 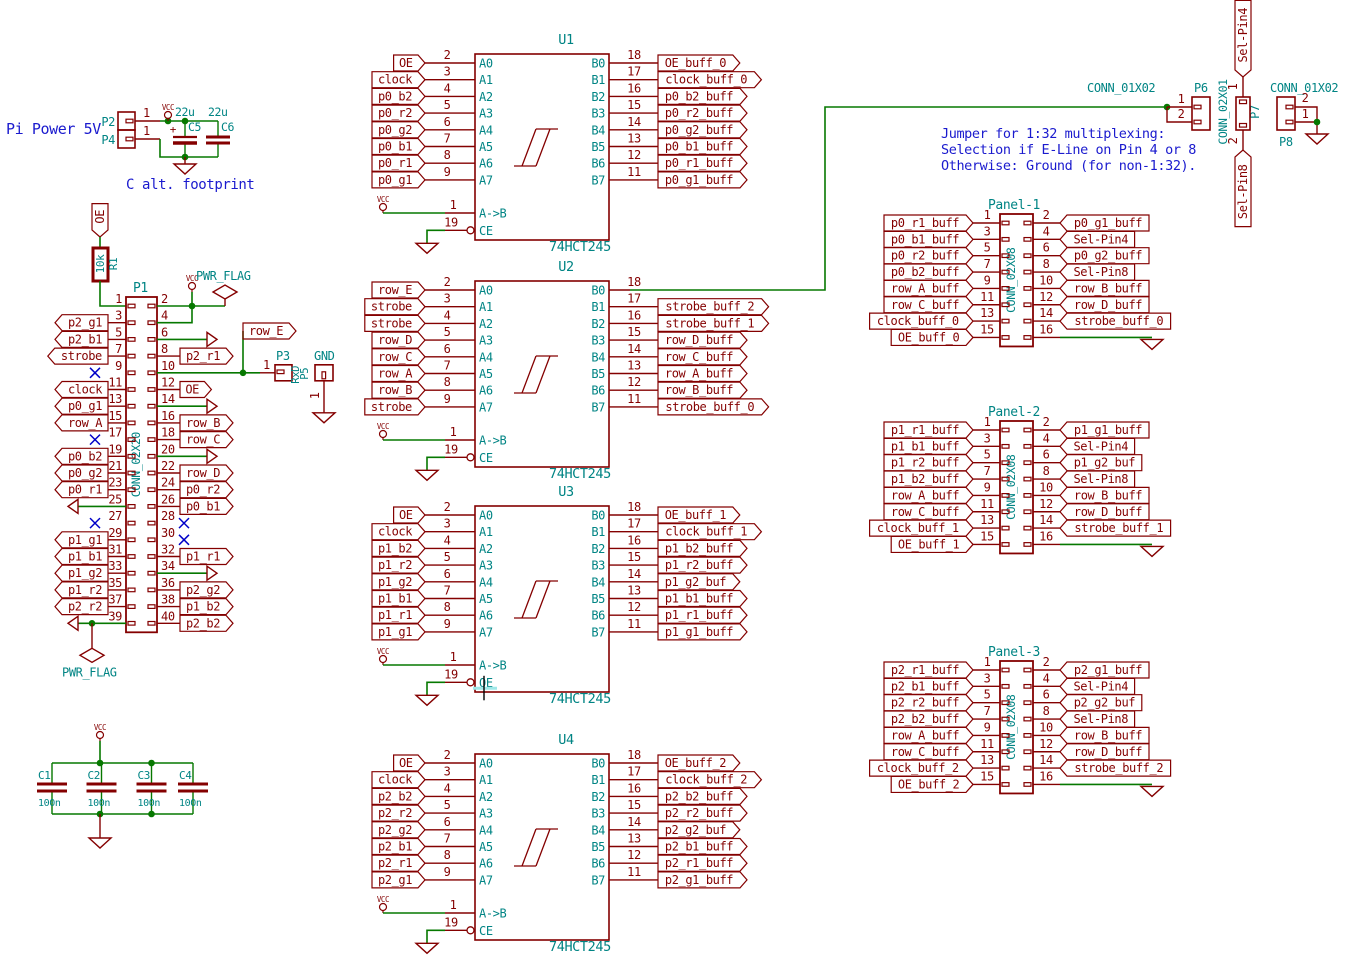 What do you see at coordinates (81, 456) in the screenshot?
I see `global-label-p0_b2: p0_b2` at bounding box center [81, 456].